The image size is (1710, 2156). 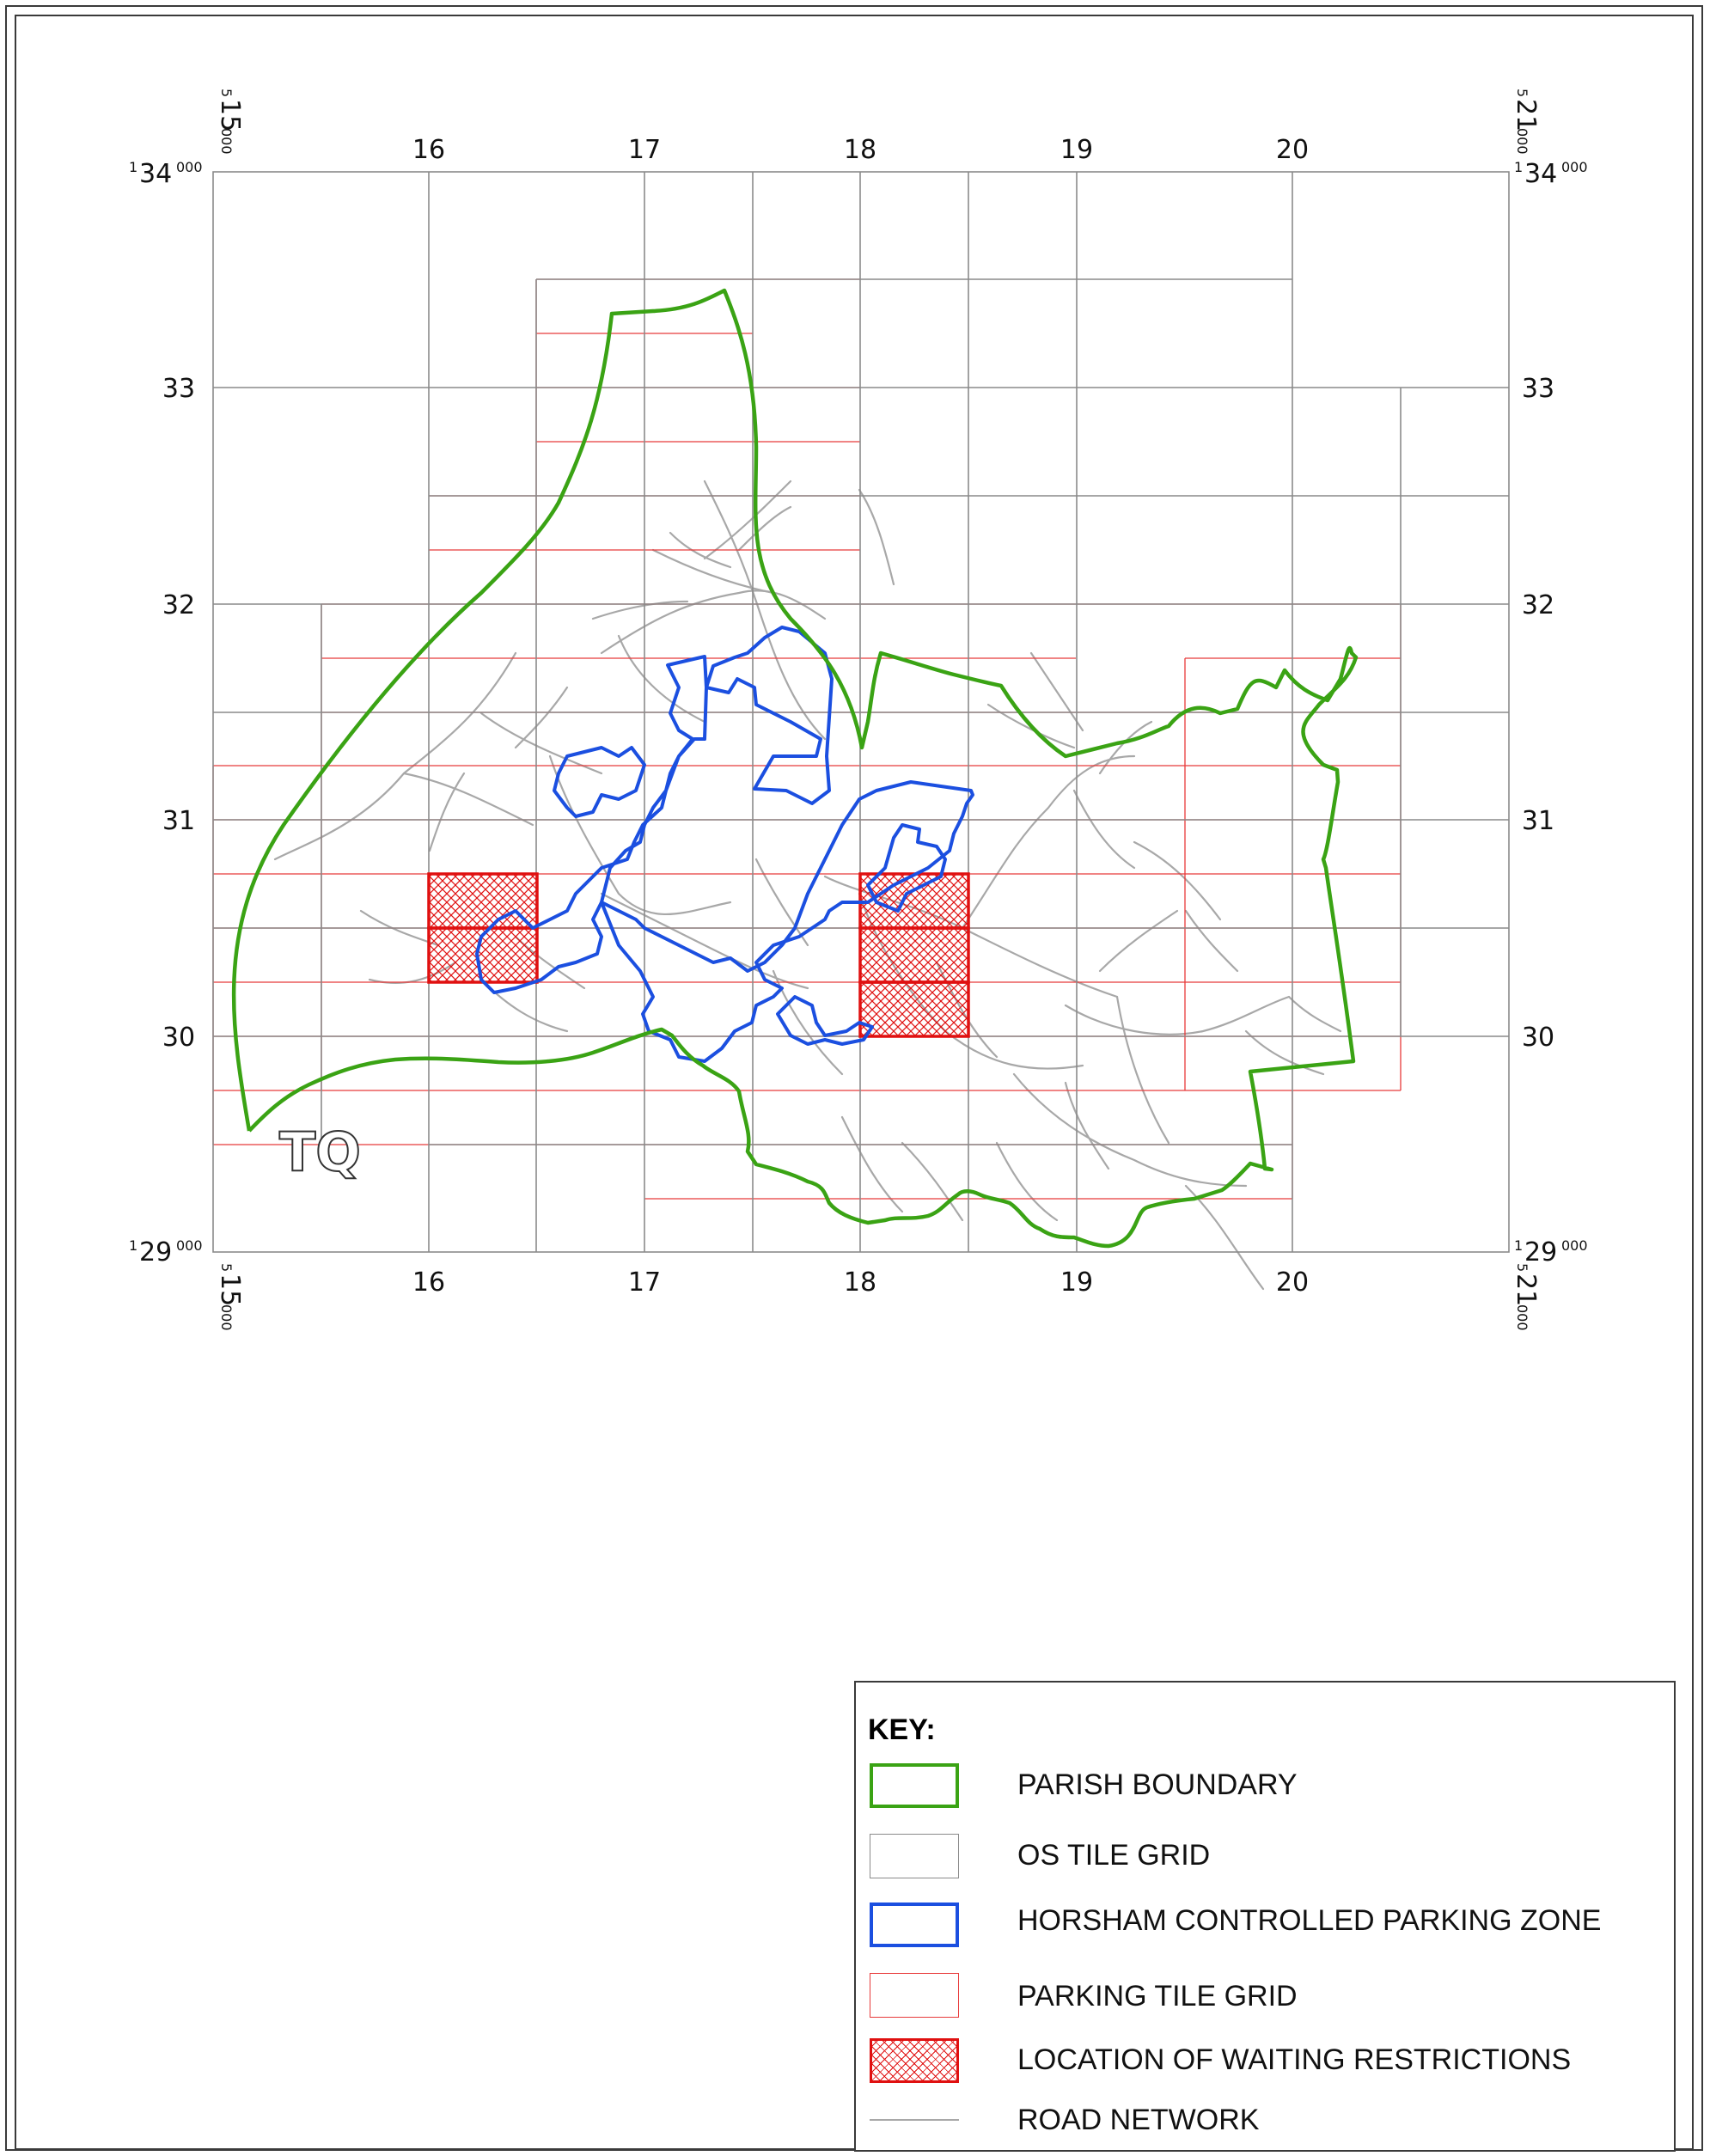 I want to click on corner-easting-bottom-right: 5 21 000, so click(x=1526, y=1297).